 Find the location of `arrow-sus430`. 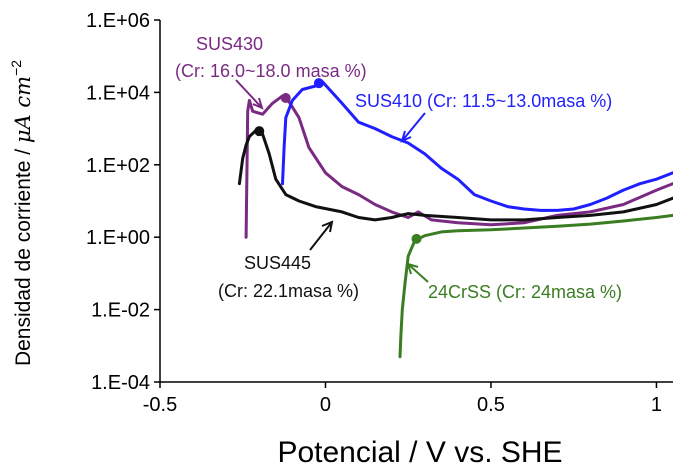

arrow-sus430 is located at coordinates (249, 94).